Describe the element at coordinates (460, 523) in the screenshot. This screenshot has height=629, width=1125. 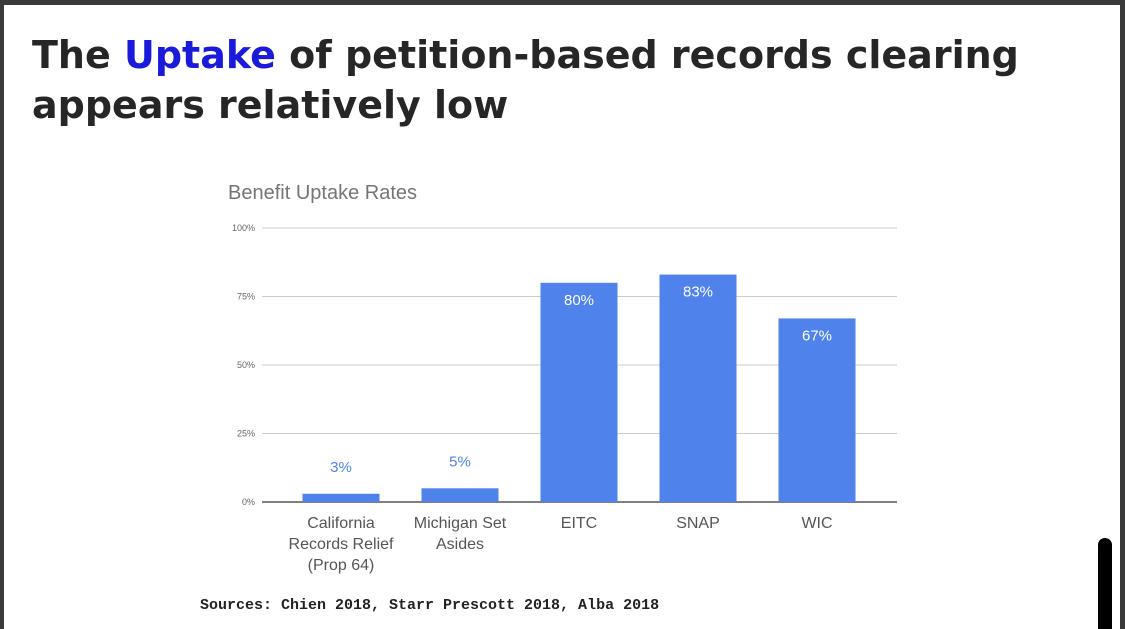
I see `x-category-label: Michigan Set` at that location.